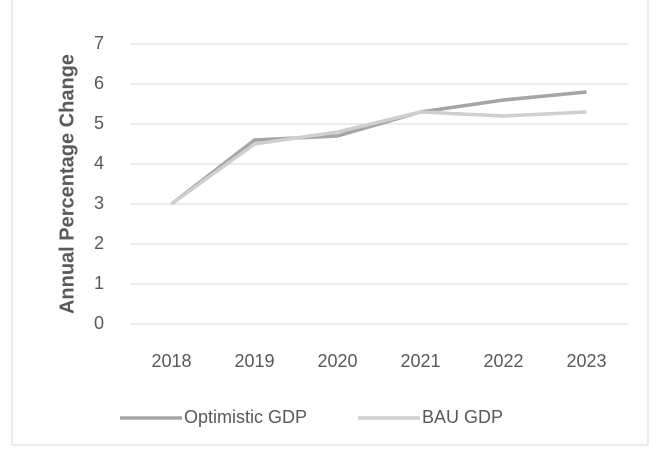  What do you see at coordinates (99, 123) in the screenshot?
I see `y-tick-label: 5` at bounding box center [99, 123].